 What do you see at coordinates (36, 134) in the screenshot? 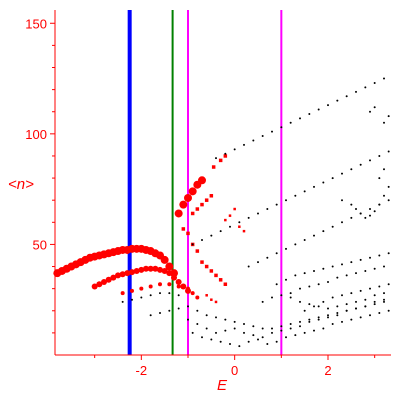
I see `y-tick-label: 100` at bounding box center [36, 134].